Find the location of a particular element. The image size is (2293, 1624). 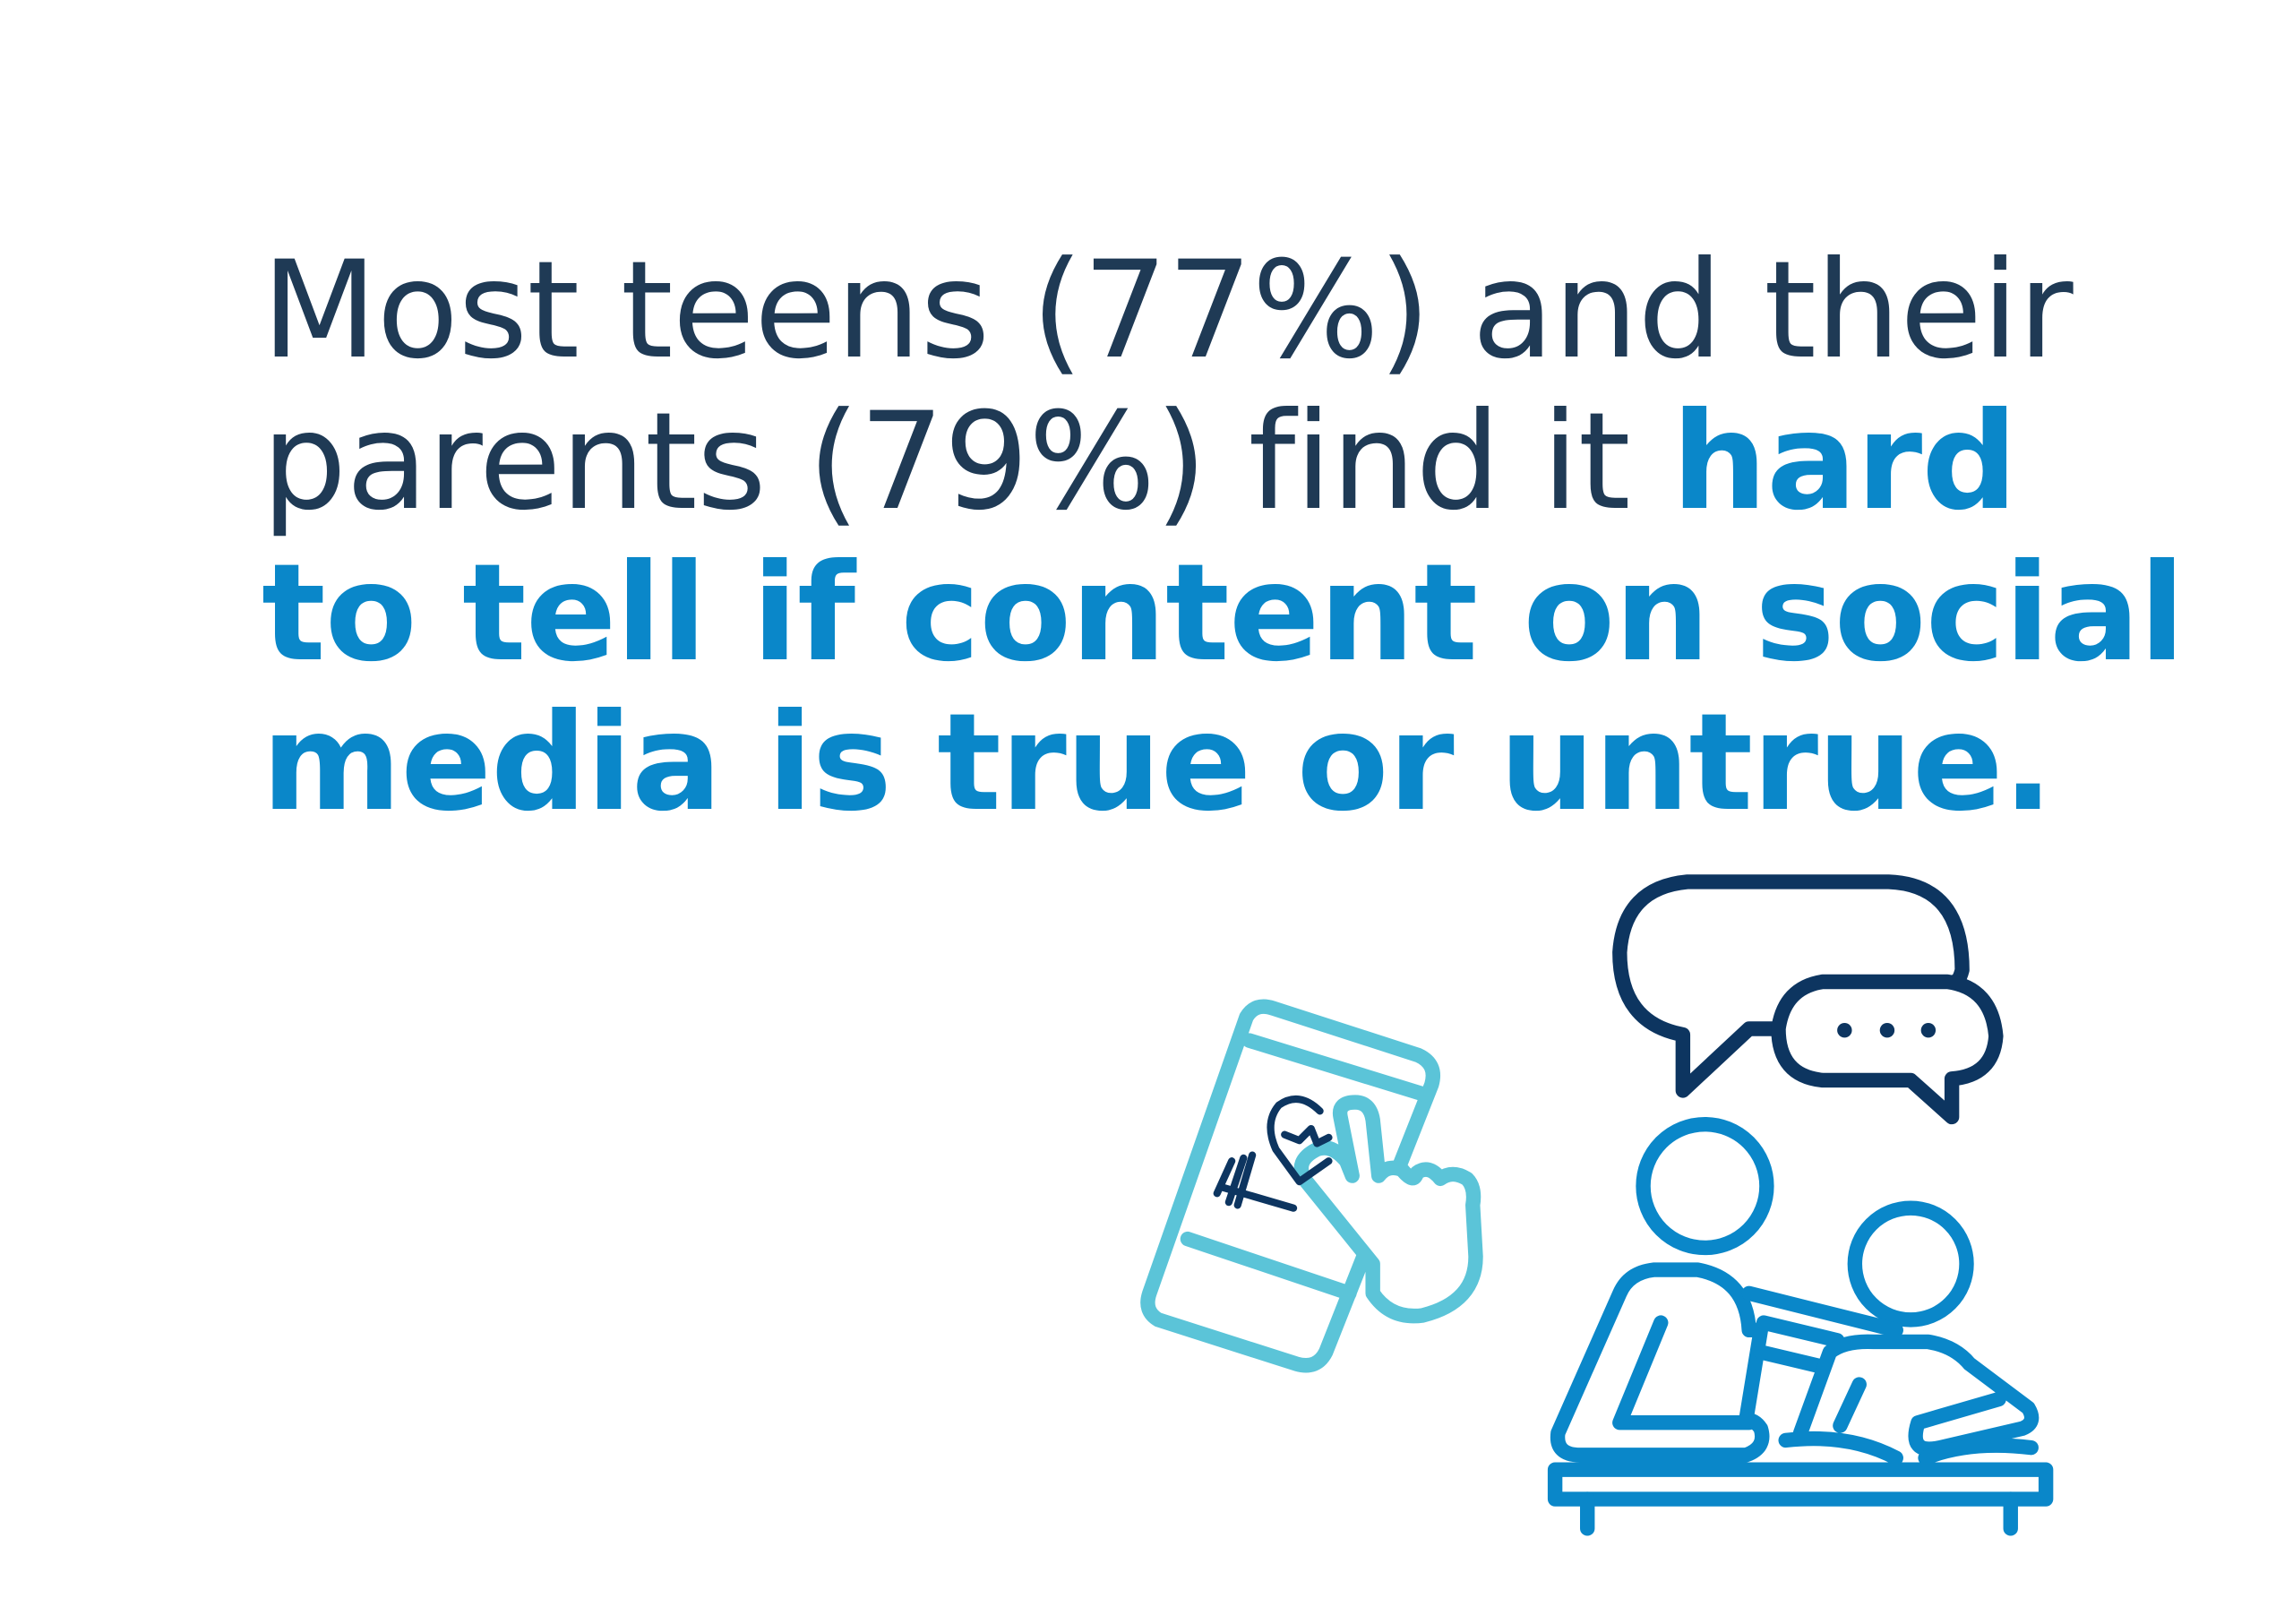

statement-line: media is true or untrue. is located at coordinates (1158, 763).